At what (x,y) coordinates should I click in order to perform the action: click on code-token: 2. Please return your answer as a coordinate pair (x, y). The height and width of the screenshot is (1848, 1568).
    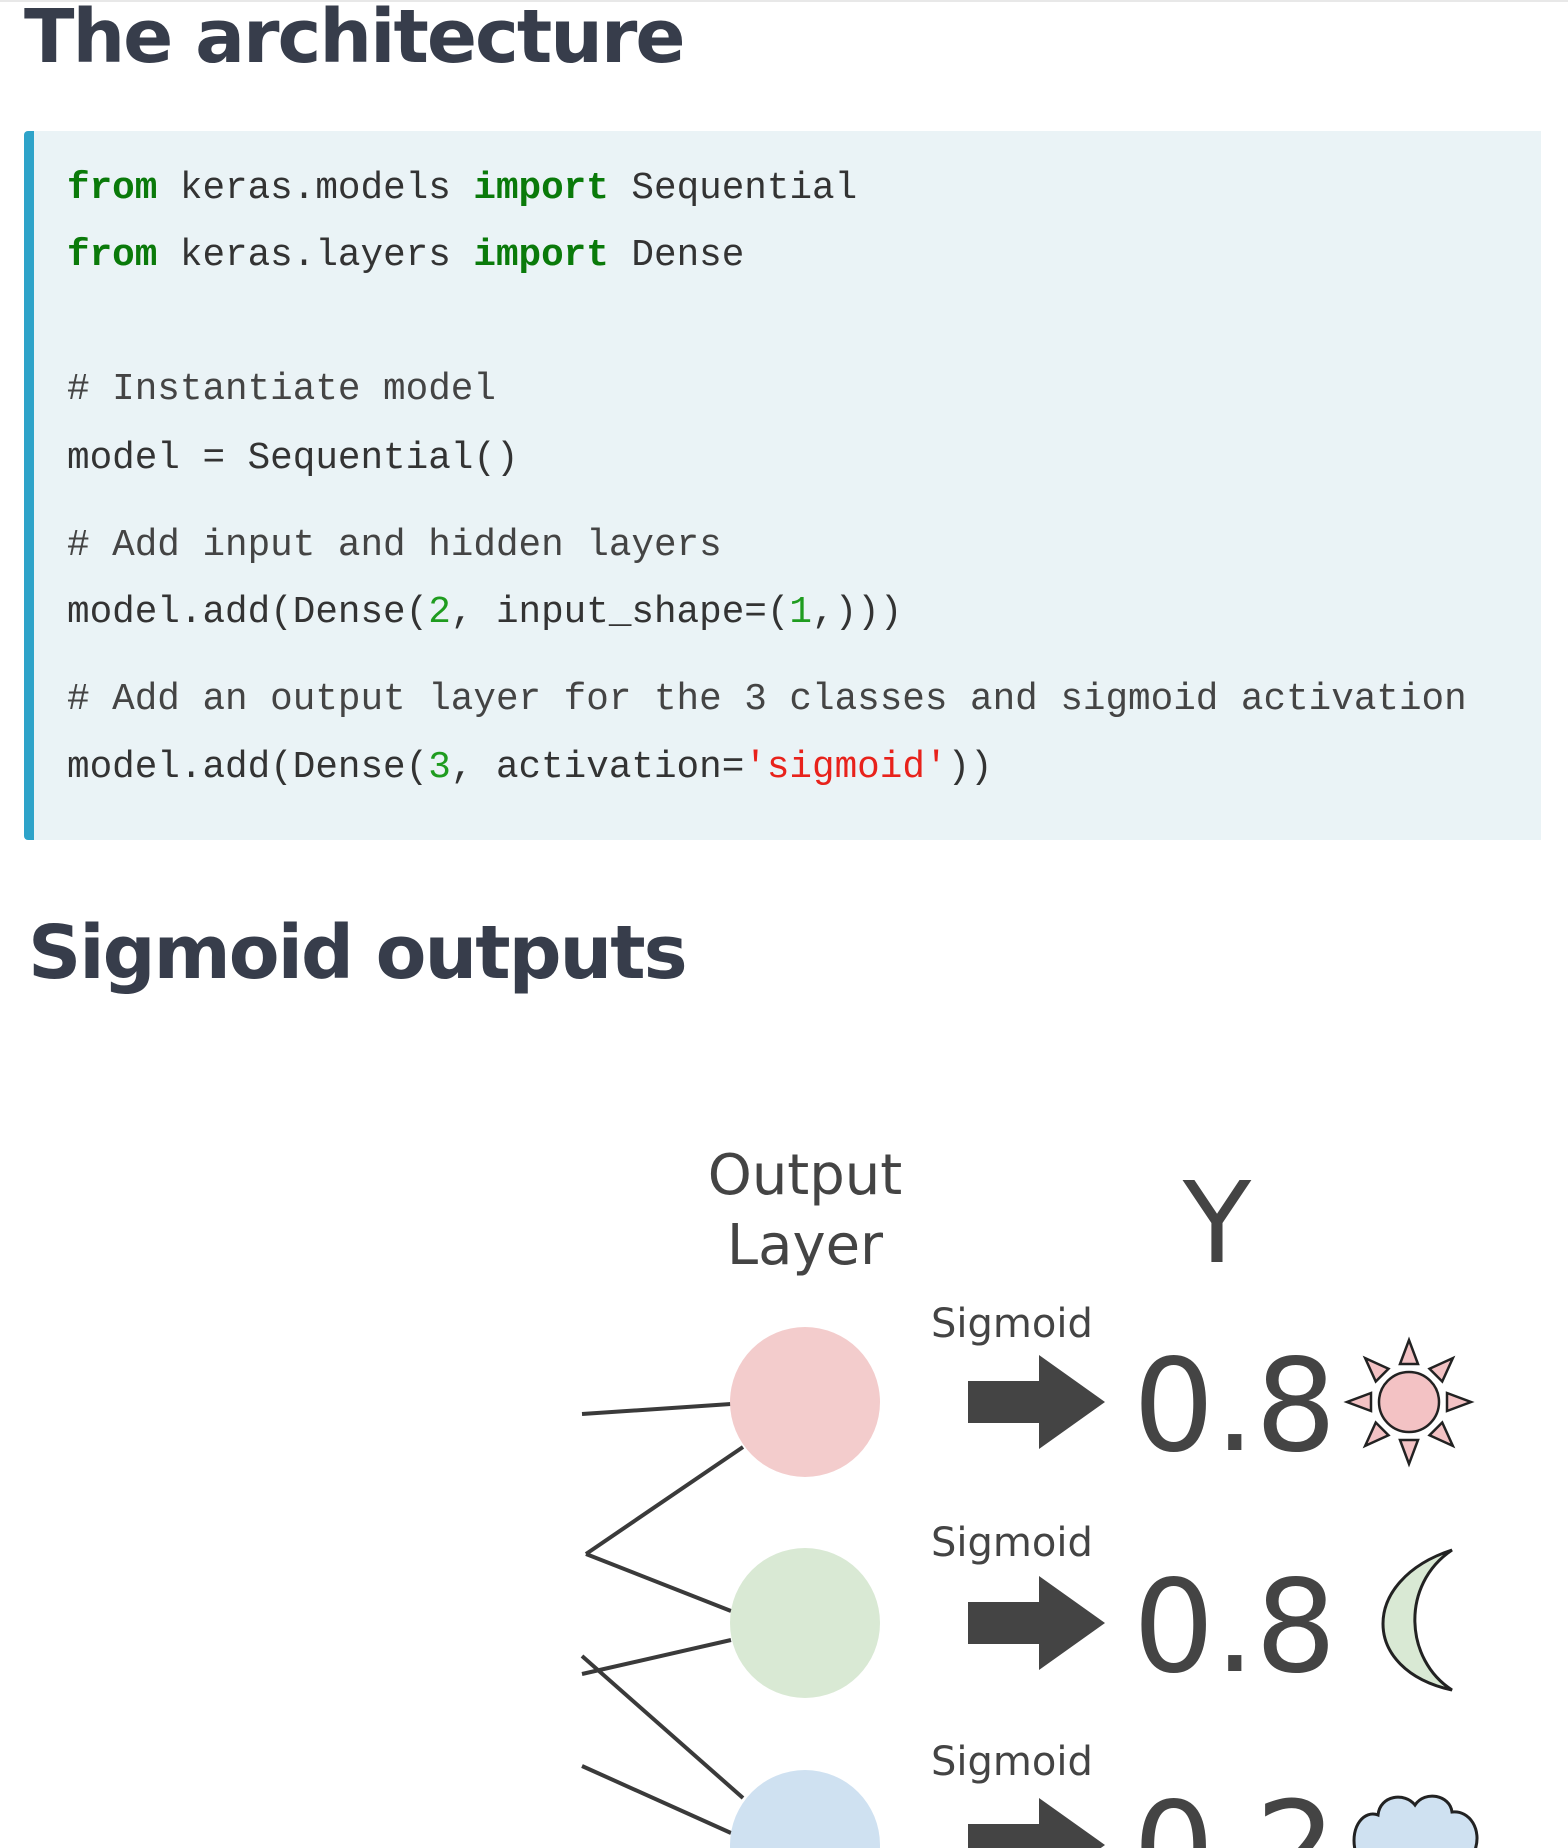
    Looking at the image, I should click on (439, 612).